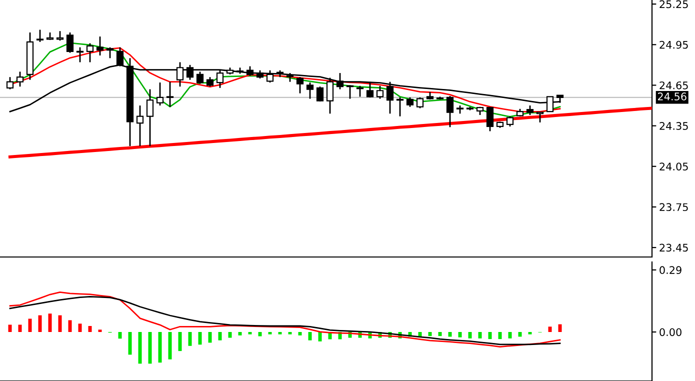  Describe the element at coordinates (674, 248) in the screenshot. I see `y-tick-label: 23.45` at that location.